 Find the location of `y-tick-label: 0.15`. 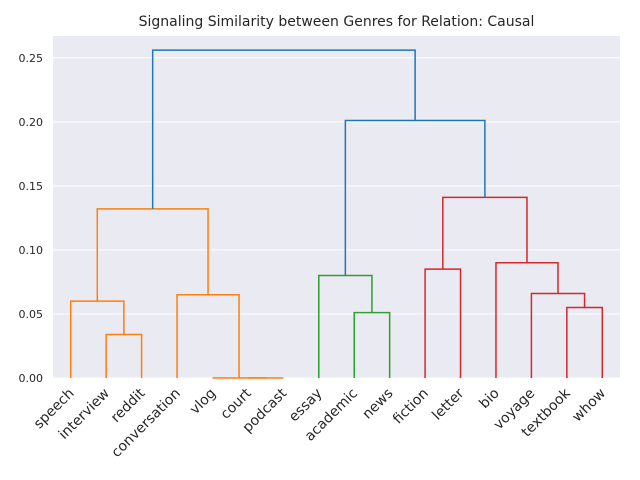

y-tick-label: 0.15 is located at coordinates (31, 186).